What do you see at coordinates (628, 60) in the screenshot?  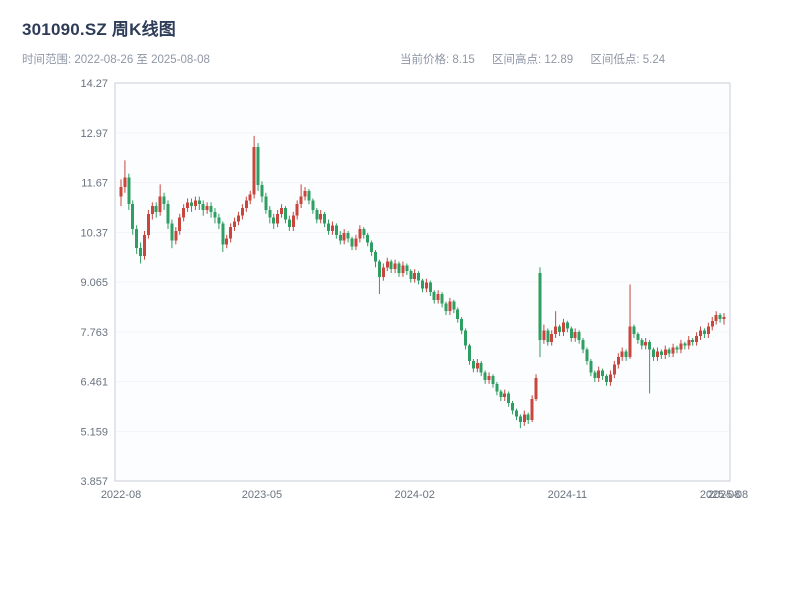 I see `range-low-label: 区间低点: 5.24` at bounding box center [628, 60].